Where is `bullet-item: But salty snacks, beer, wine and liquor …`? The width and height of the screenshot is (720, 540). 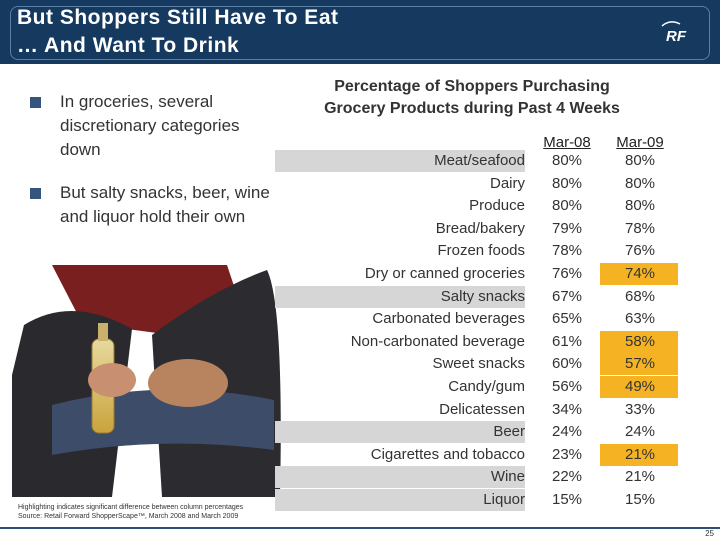
bullet-item: But salty snacks, beer, wine and liquor … is located at coordinates (150, 205).